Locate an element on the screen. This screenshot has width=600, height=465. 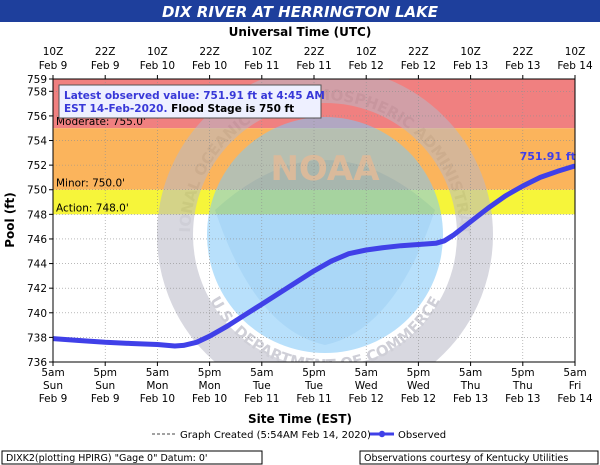
chart-title: DIX RIVER AT HERRINGTON LAKE is located at coordinates (300, 12).